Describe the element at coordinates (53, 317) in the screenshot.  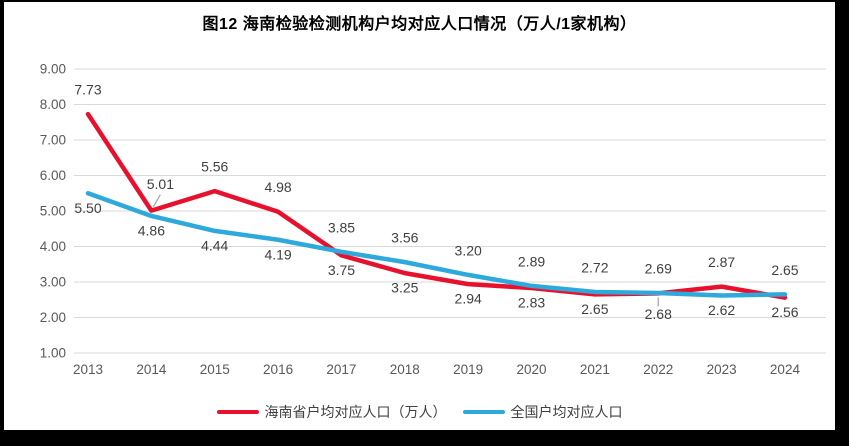
I see `y-tick-label: 2.00` at that location.